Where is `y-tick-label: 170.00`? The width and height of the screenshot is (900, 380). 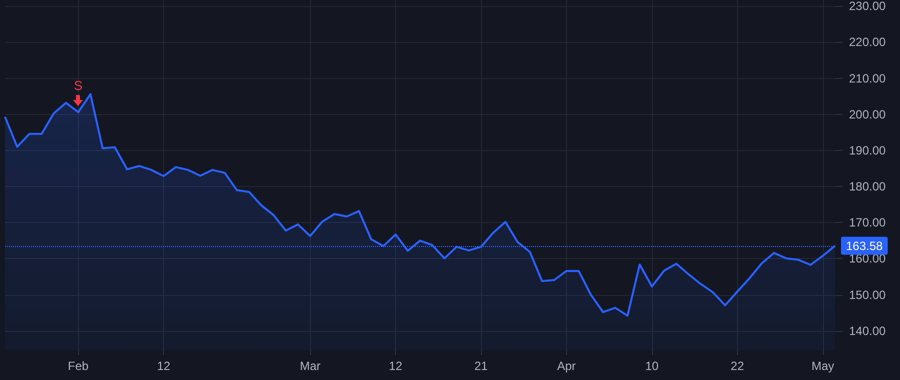 y-tick-label: 170.00 is located at coordinates (867, 223).